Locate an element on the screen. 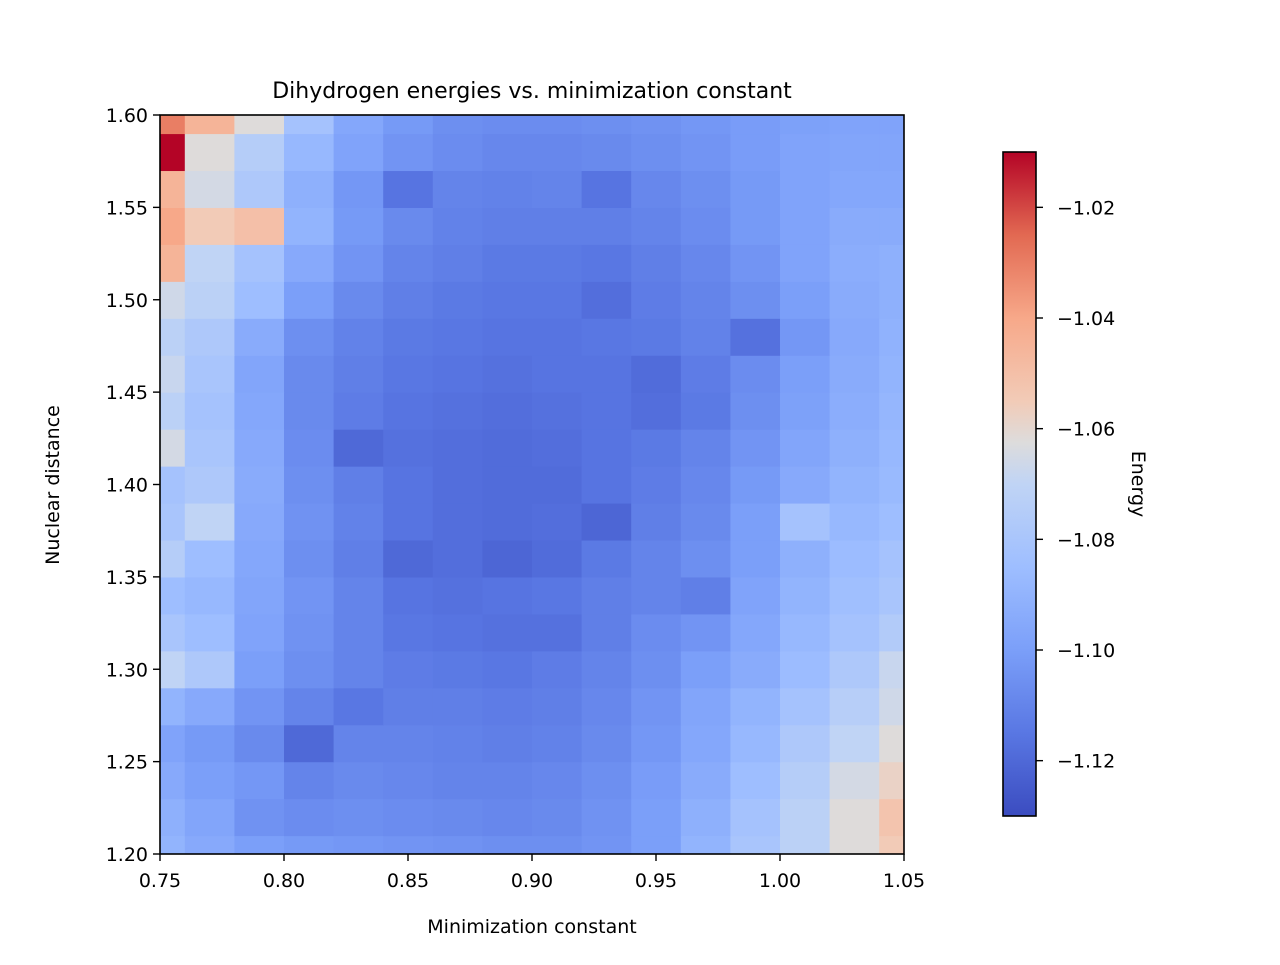  colorbar-axis: −1.02 −1.04 −1.06 −1.08 −1.10 −1.12 is located at coordinates (1075, 485).